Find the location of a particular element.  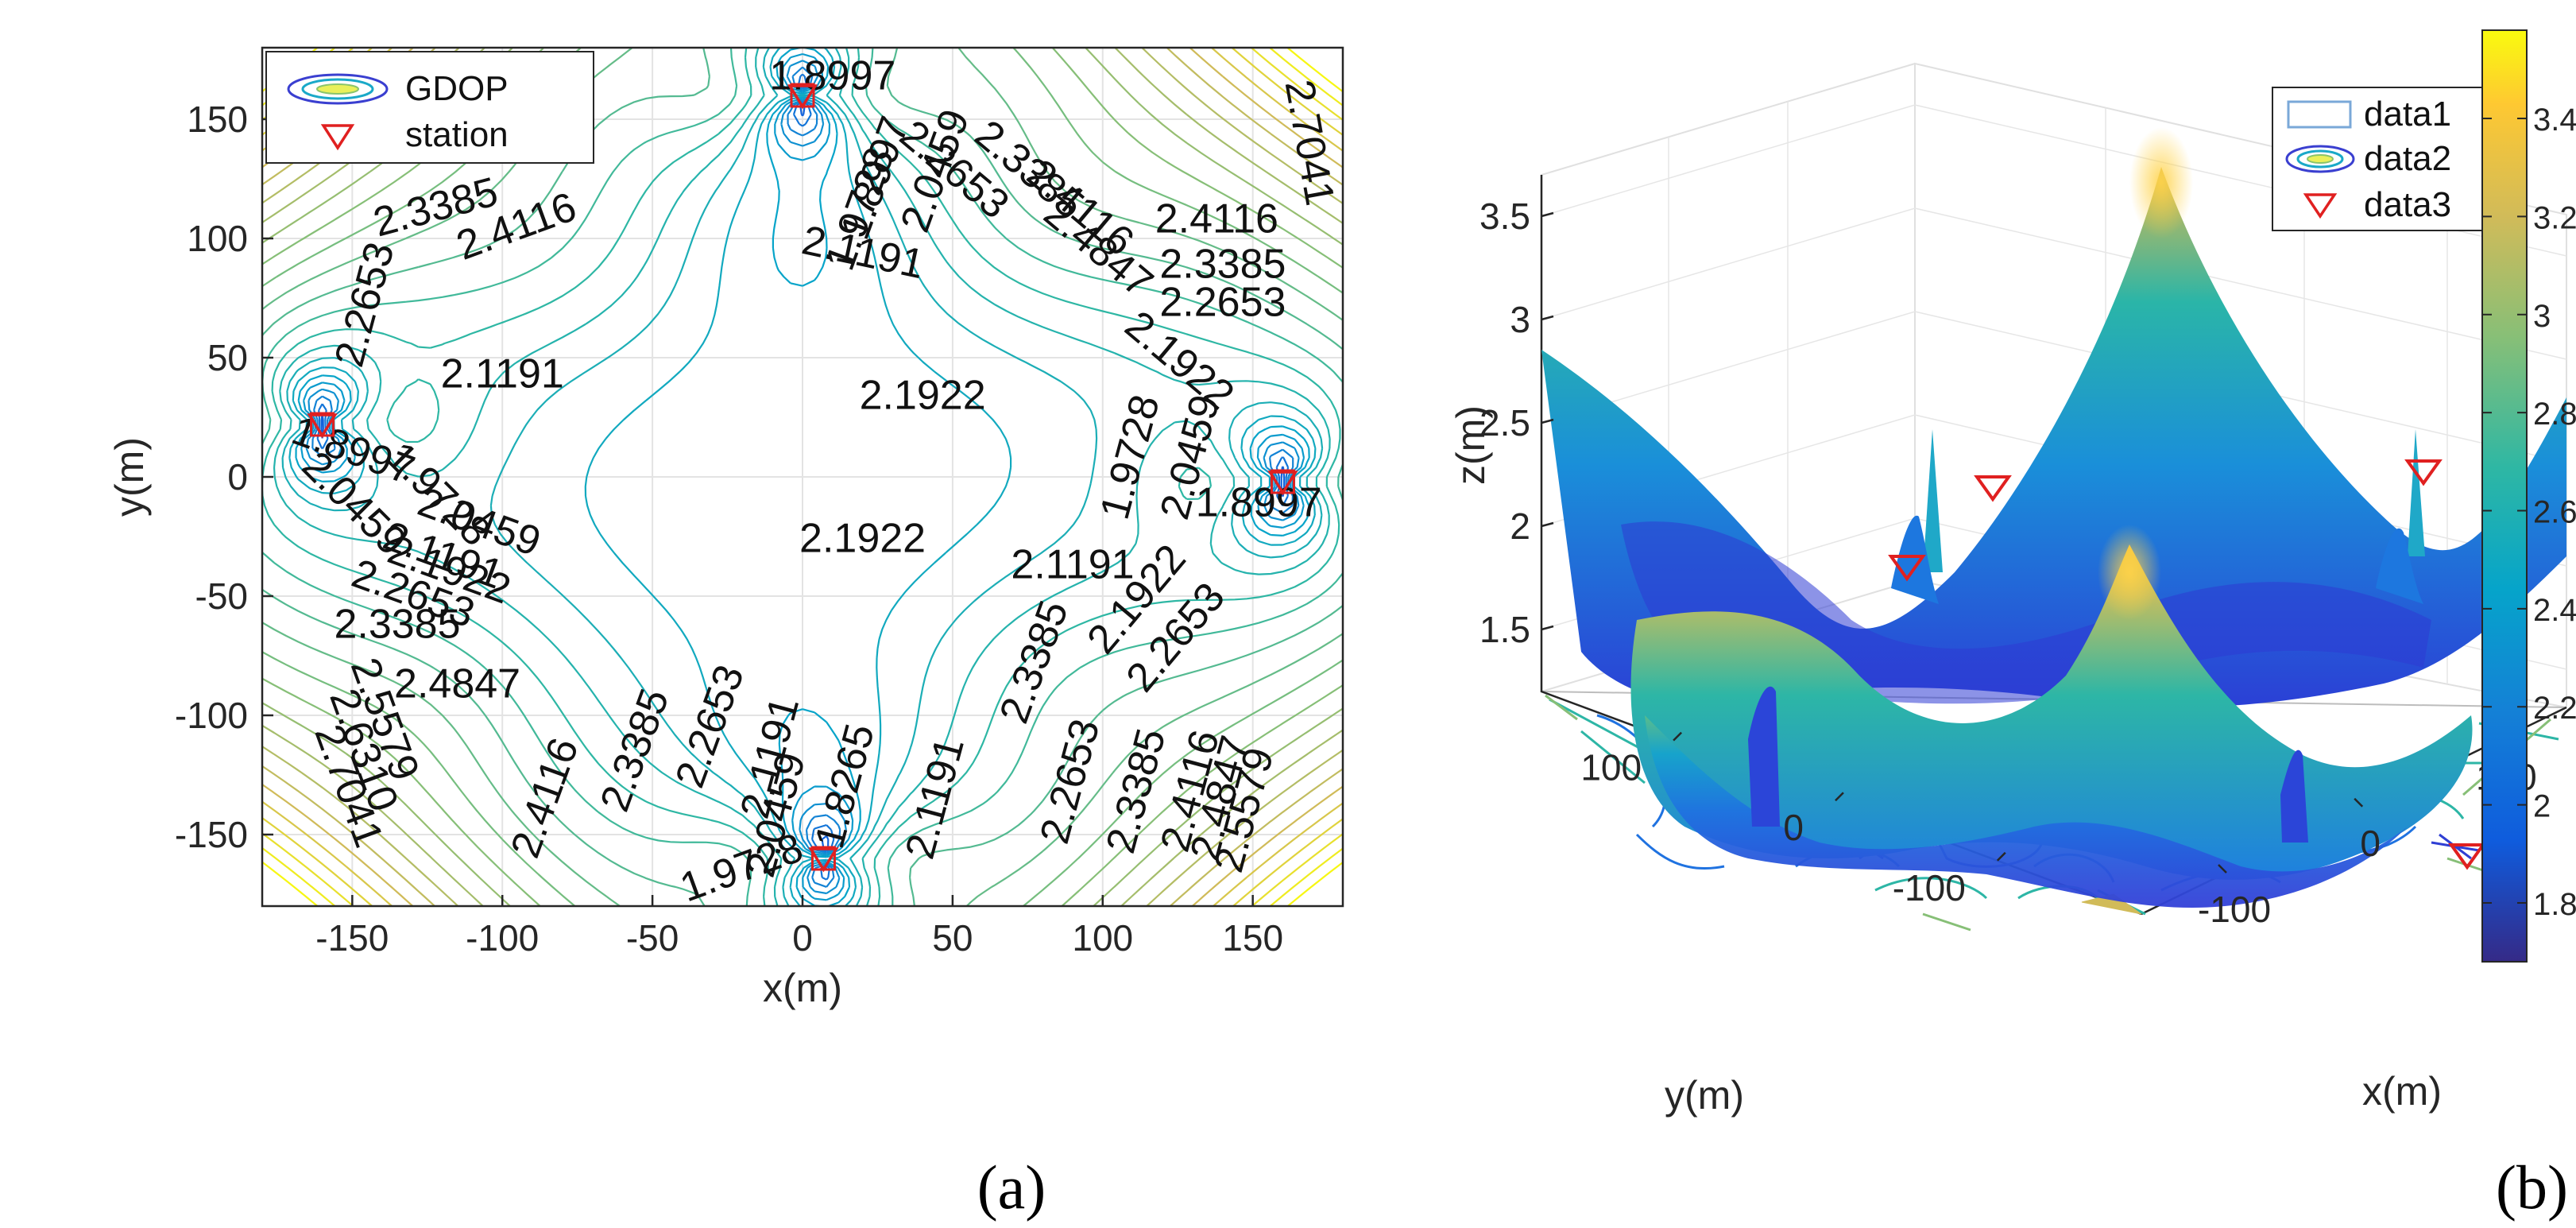

z-tick-label: 3.5 is located at coordinates (1504, 216).